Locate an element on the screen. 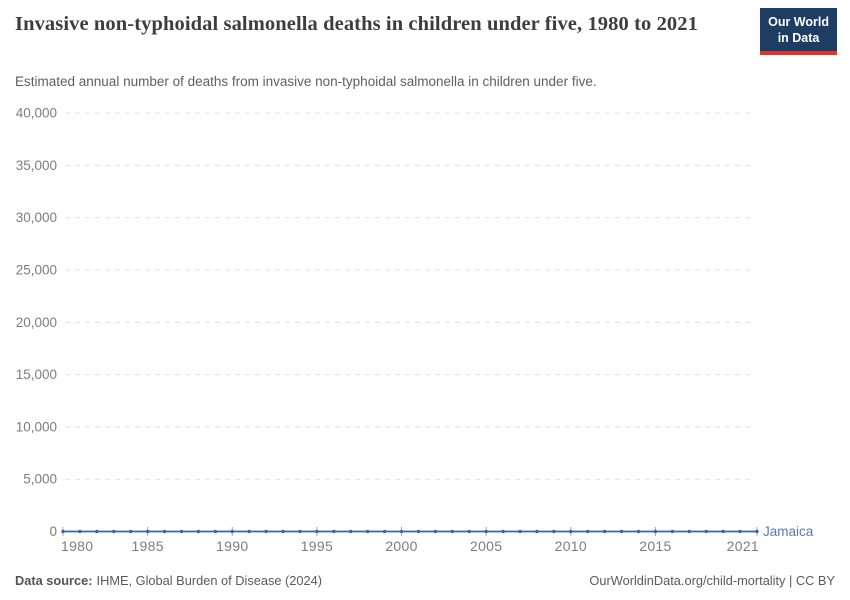  x-tick-label: 2000 is located at coordinates (401, 546).